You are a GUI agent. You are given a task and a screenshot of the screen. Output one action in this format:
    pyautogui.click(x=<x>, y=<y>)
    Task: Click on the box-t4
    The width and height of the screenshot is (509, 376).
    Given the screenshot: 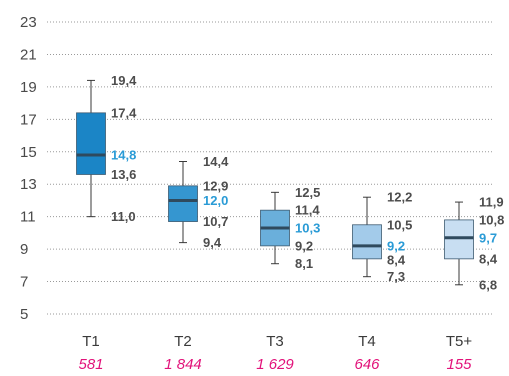 What is the action you would take?
    pyautogui.click(x=367, y=237)
    